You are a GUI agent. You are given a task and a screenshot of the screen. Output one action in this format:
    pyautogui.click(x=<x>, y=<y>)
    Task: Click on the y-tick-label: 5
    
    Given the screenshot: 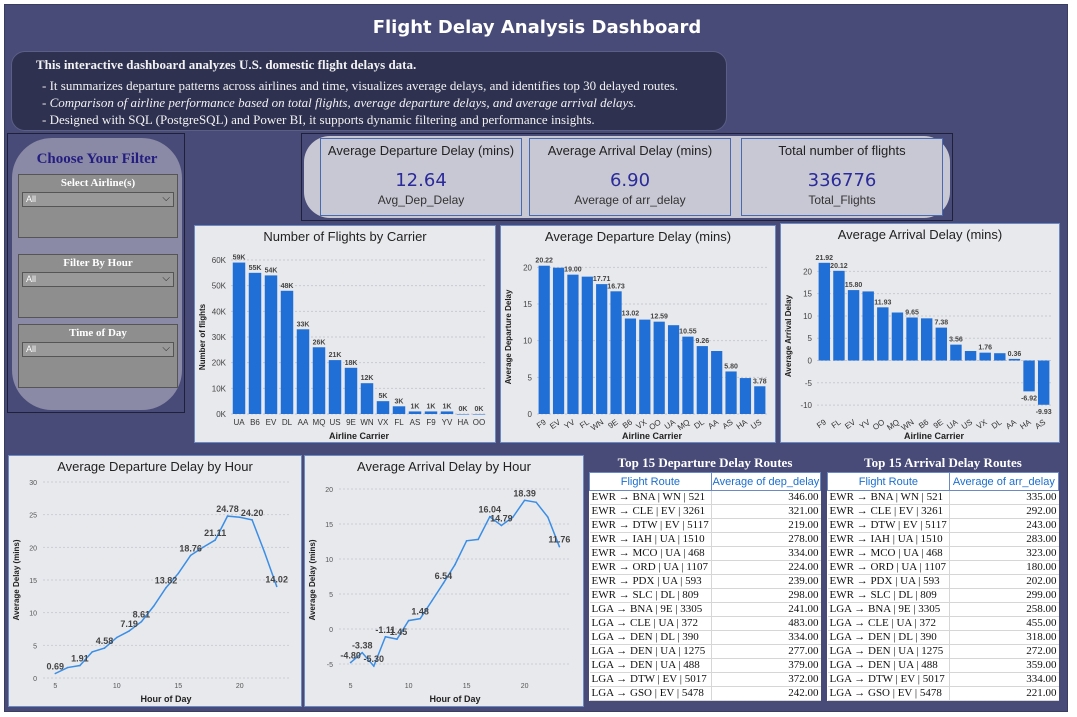 What is the action you would take?
    pyautogui.click(x=810, y=338)
    